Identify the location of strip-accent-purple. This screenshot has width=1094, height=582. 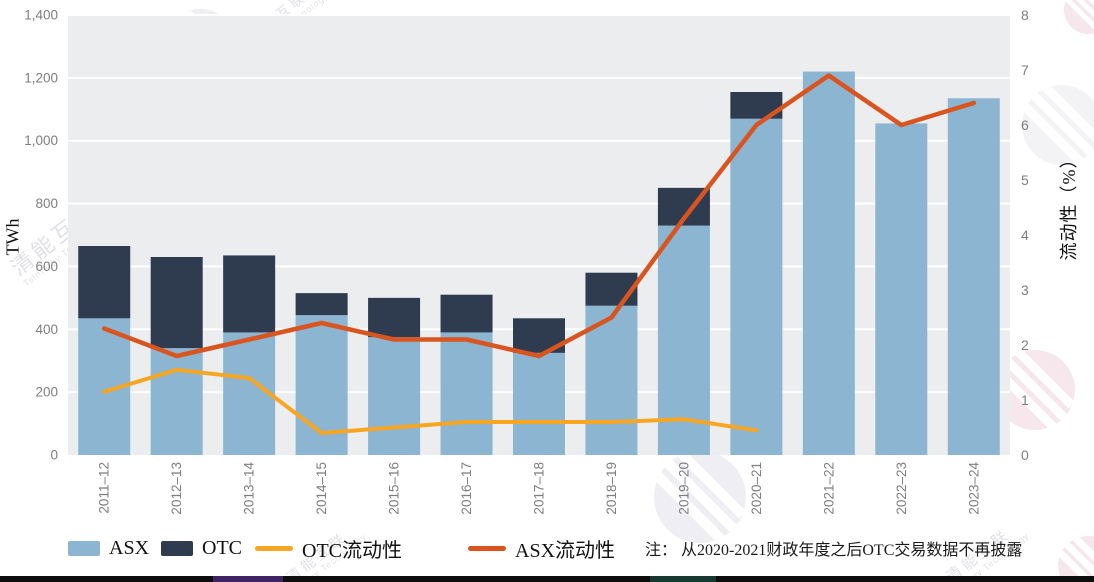
(248, 579).